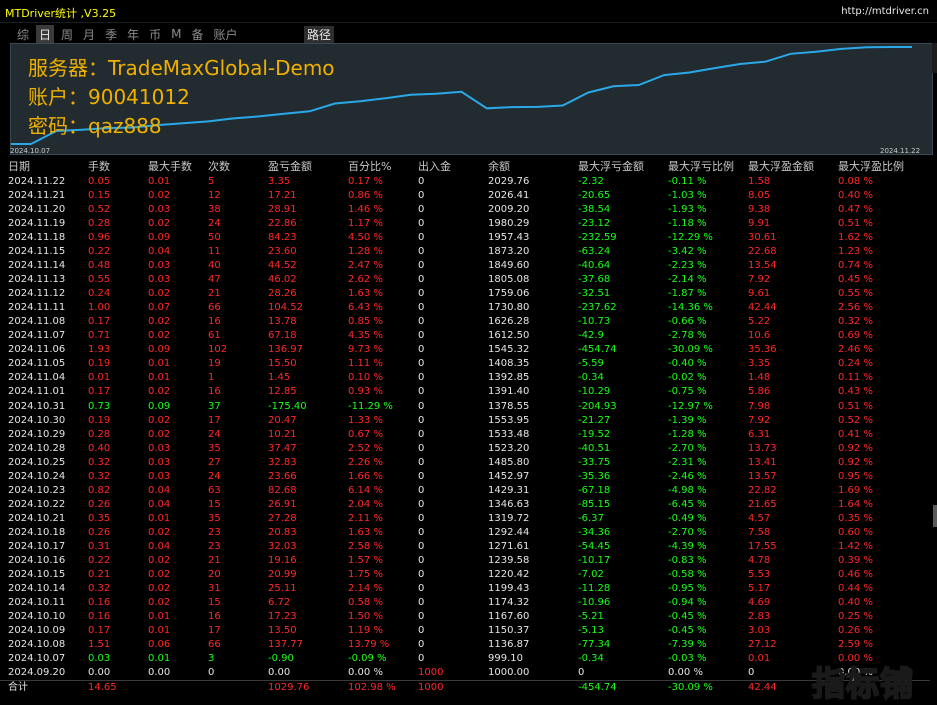 This screenshot has height=705, width=937. What do you see at coordinates (509, 294) in the screenshot?
I see `cell-balance: 1759.06` at bounding box center [509, 294].